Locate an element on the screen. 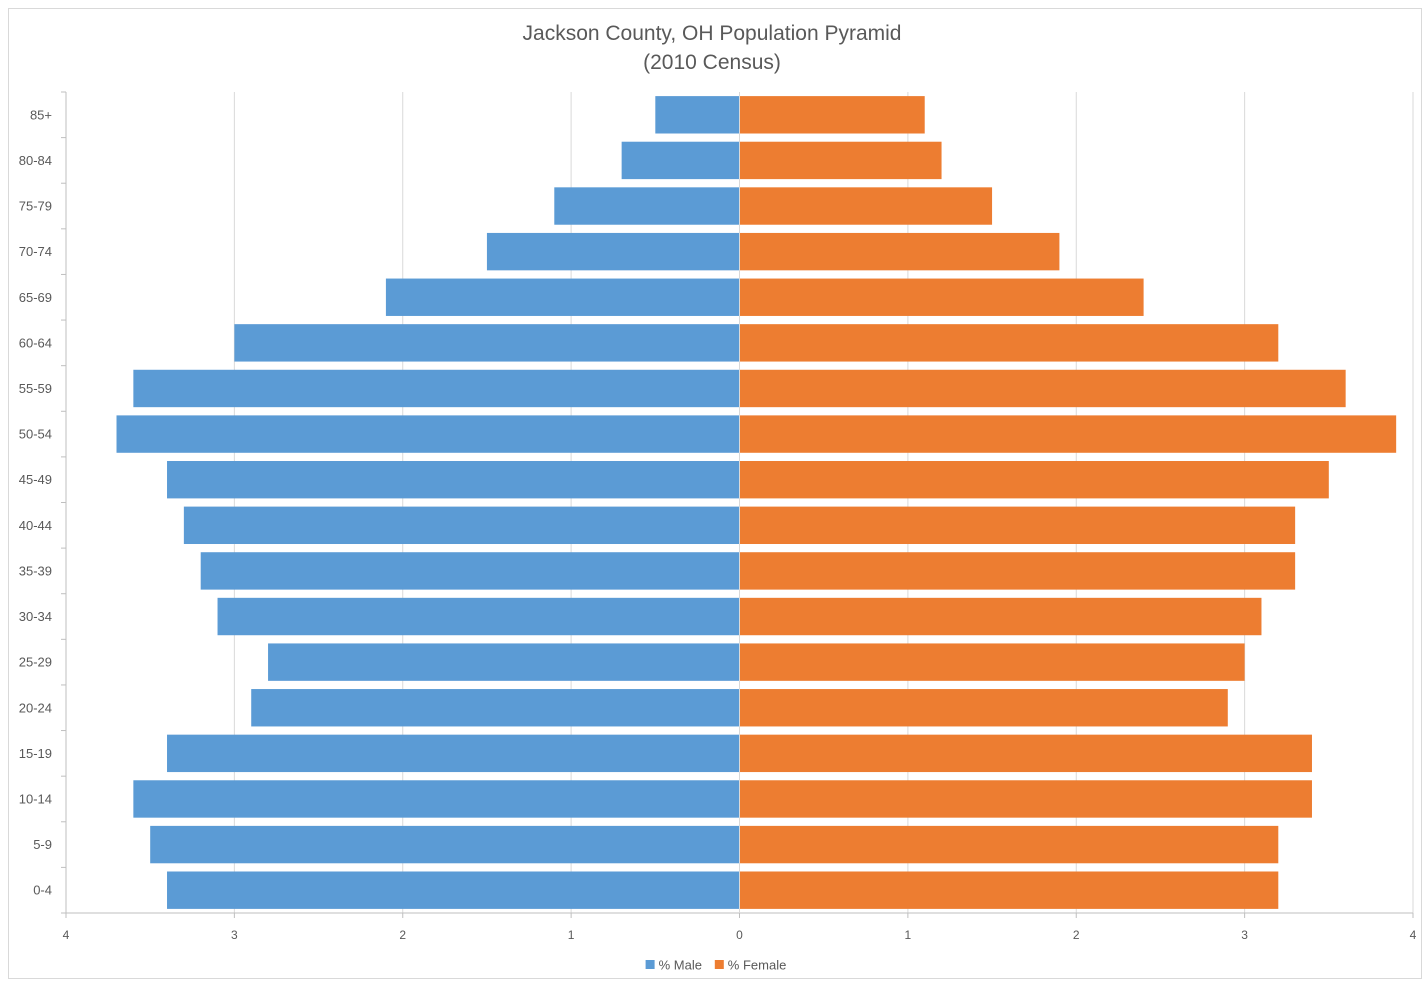  y-tick-label: 30-34 is located at coordinates (35, 616).